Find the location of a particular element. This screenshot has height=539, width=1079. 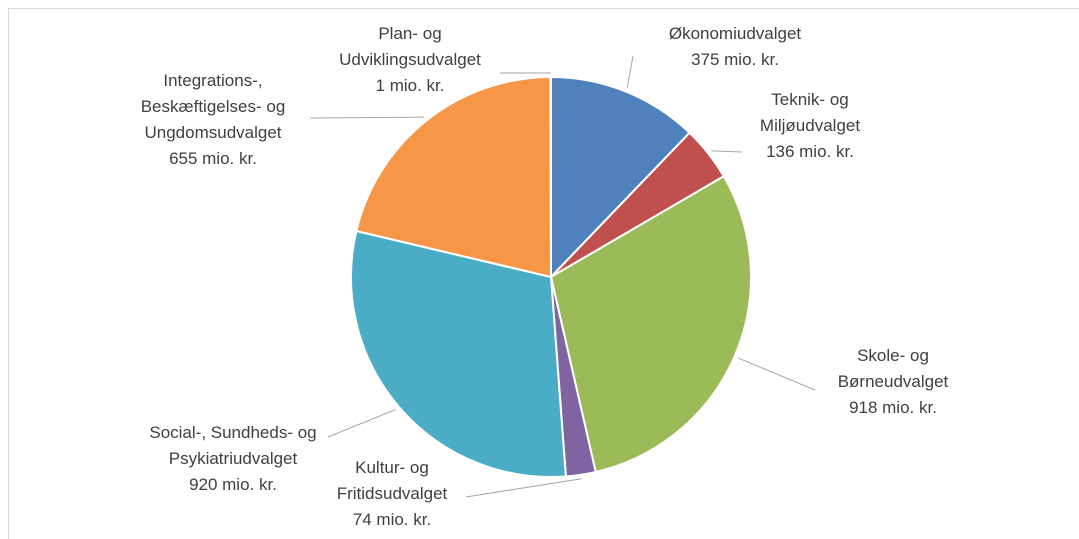

value-label: 375 mio. kr. is located at coordinates (735, 59).